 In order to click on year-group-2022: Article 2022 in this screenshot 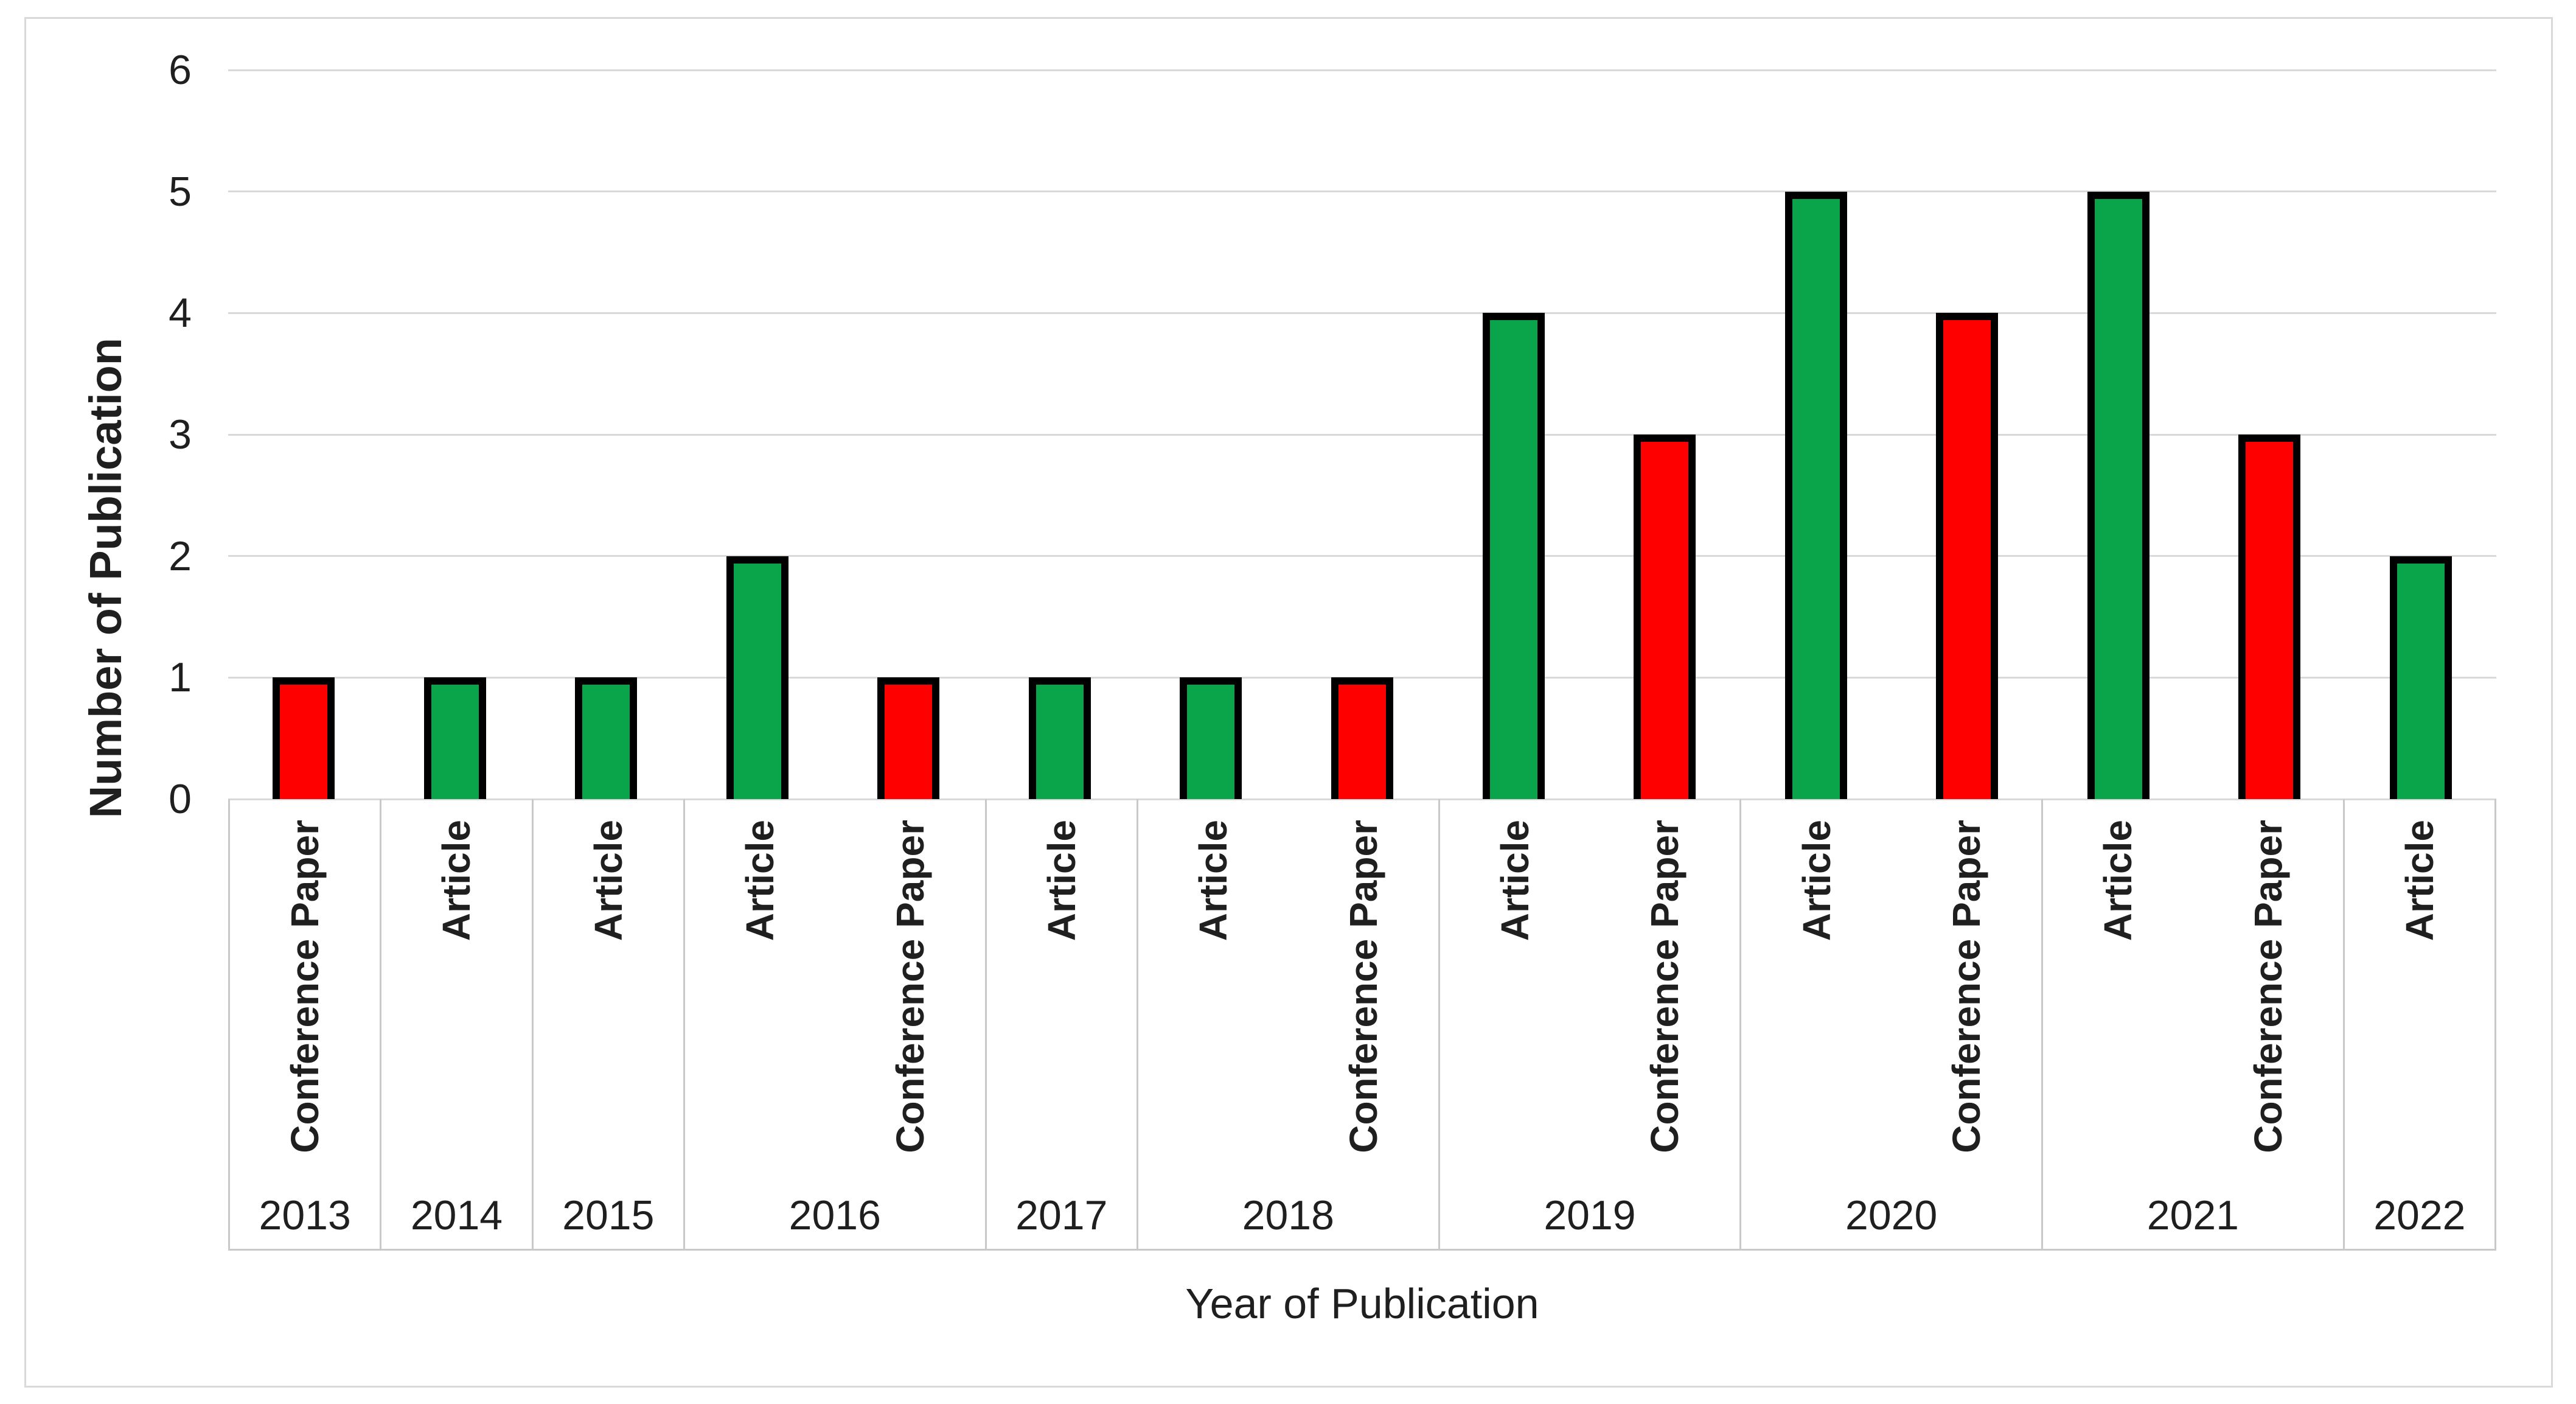, I will do `click(2419, 1024)`.